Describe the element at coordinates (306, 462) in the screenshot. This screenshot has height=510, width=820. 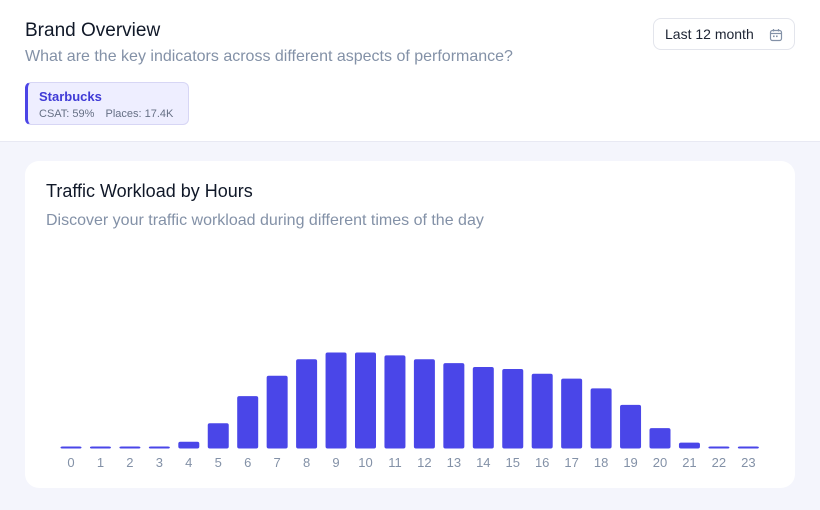
I see `x-tick-label: 8` at that location.